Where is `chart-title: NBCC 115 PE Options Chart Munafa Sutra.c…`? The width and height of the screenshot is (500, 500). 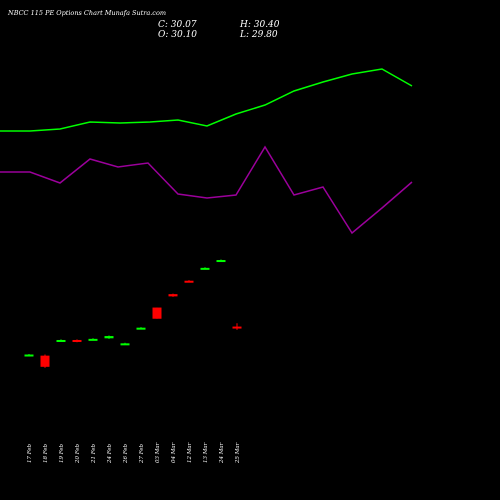
chart-title: NBCC 115 PE Options Chart Munafa Sutra.c… is located at coordinates (87, 13).